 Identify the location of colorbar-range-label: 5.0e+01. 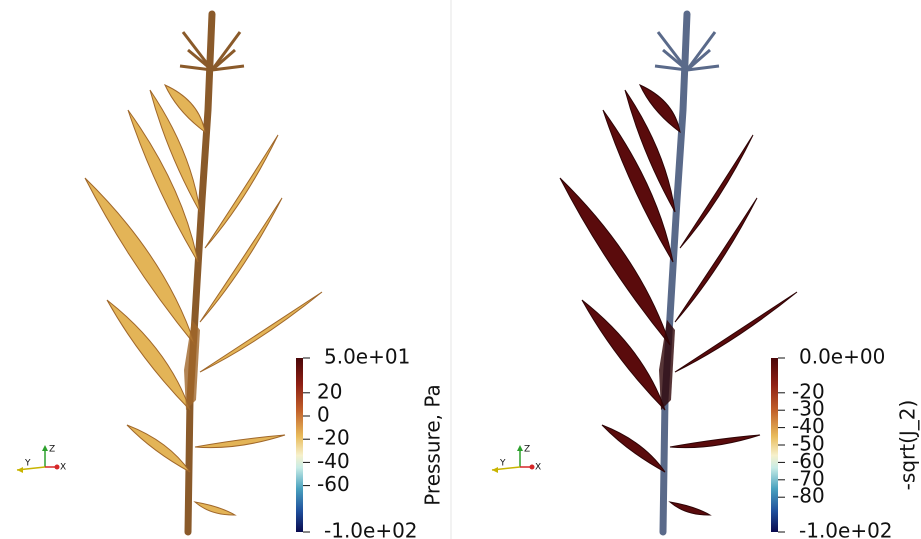
(367, 357).